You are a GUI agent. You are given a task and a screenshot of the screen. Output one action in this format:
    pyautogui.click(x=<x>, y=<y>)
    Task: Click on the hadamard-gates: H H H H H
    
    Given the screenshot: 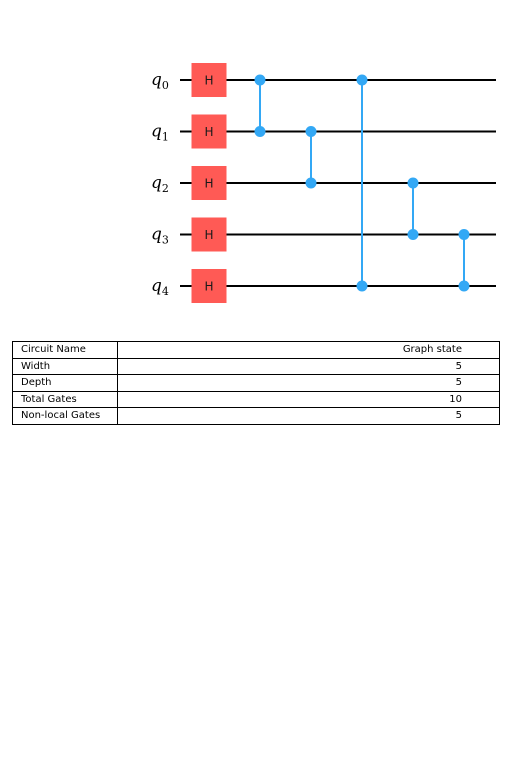 What is the action you would take?
    pyautogui.click(x=209, y=183)
    